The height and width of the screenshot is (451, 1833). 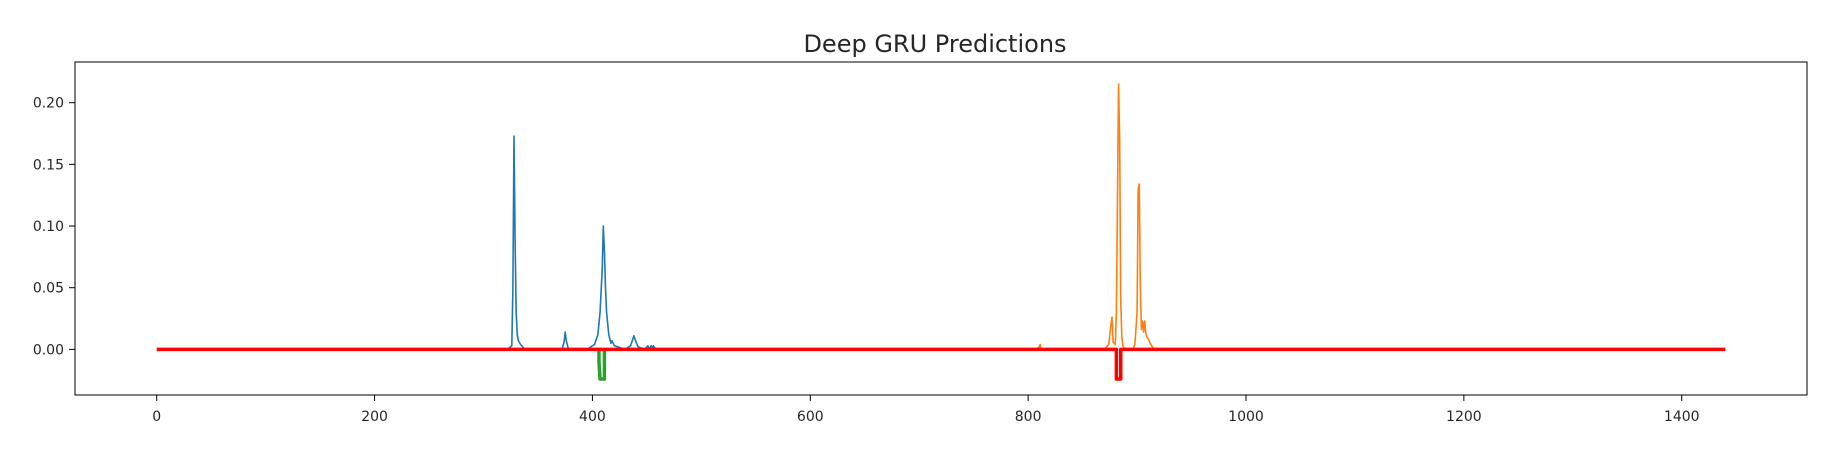 I want to click on y-tick-label: 0.20, so click(x=48, y=104).